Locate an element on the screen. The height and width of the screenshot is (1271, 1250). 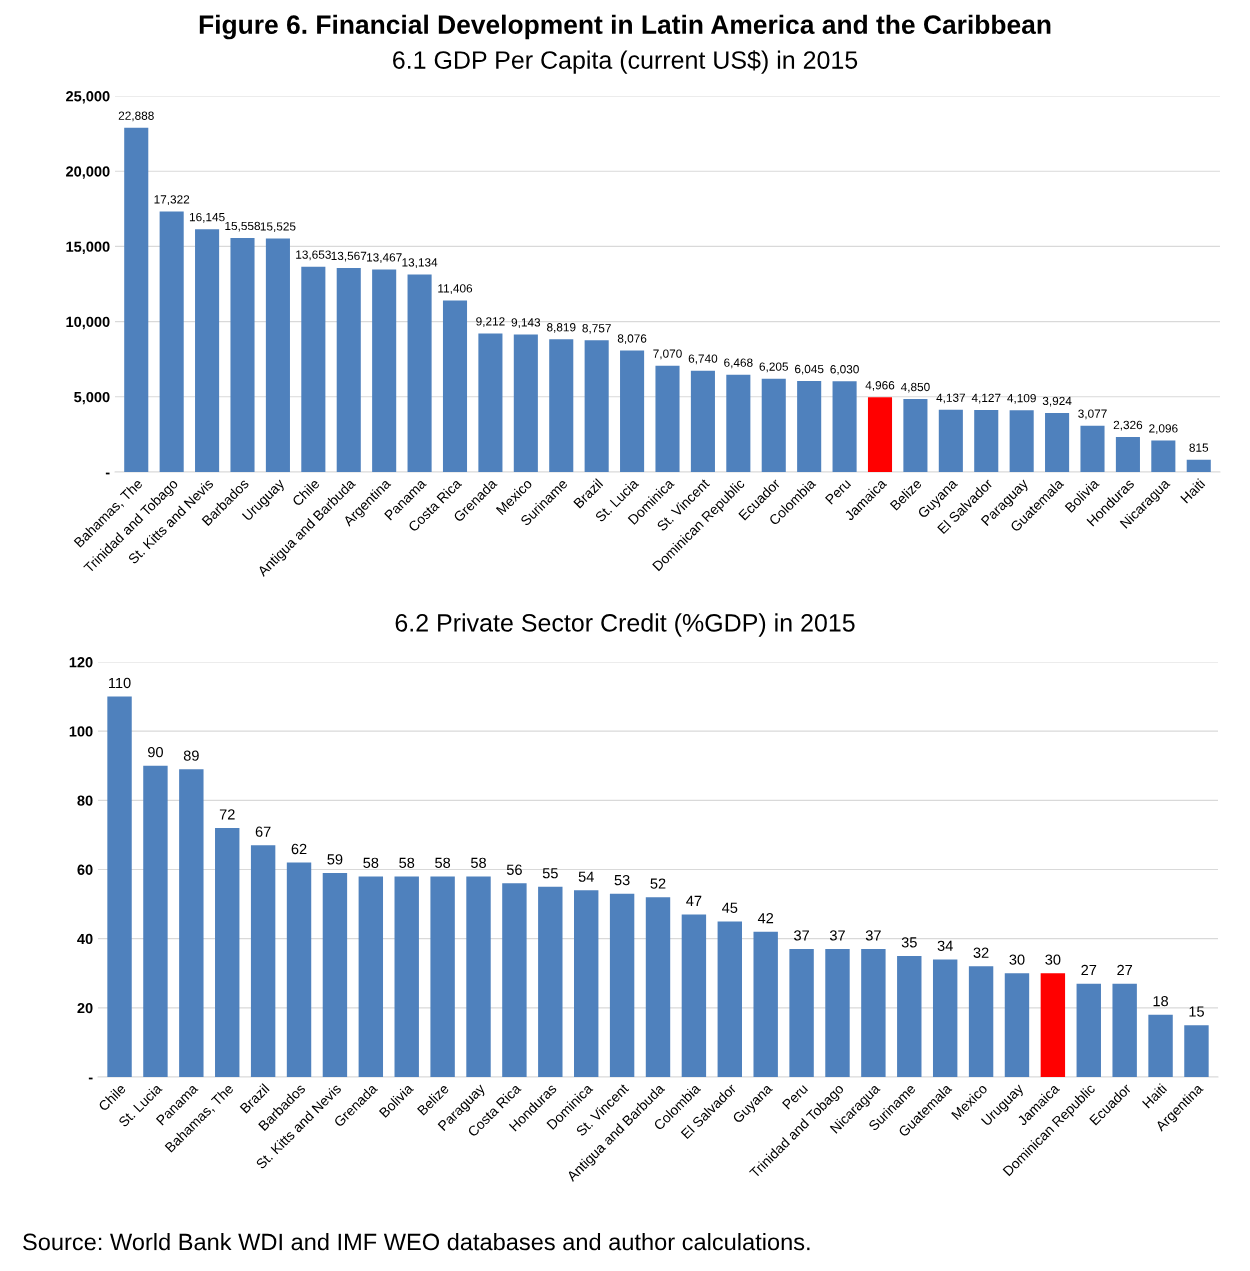
data-label: 13,567 is located at coordinates (349, 256).